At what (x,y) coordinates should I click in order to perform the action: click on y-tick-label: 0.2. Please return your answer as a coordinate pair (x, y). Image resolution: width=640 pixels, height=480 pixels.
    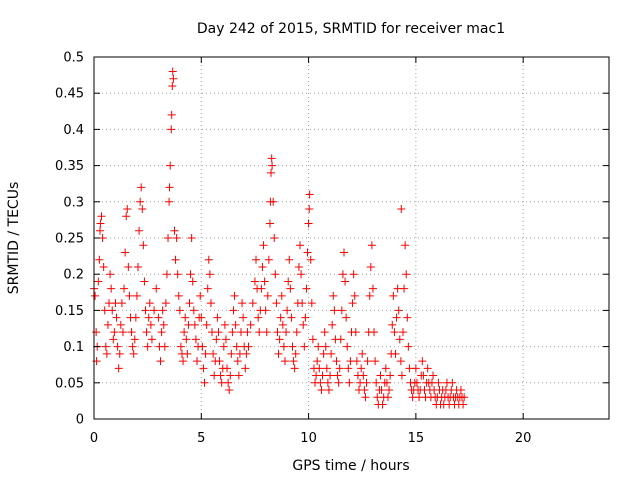
    Looking at the image, I should click on (73, 275).